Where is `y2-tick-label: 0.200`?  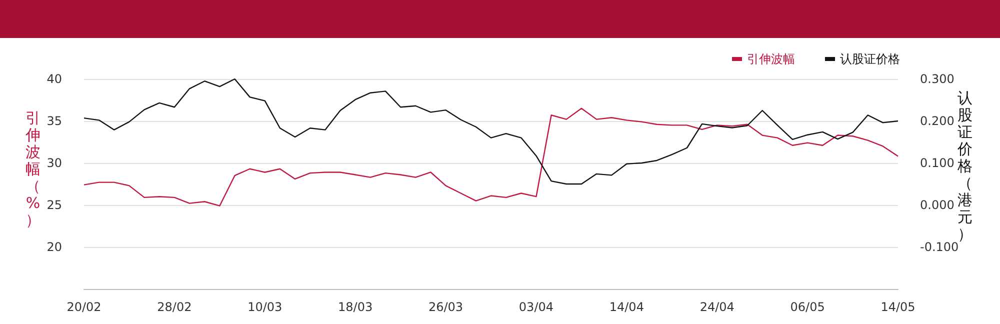
y2-tick-label: 0.200 is located at coordinates (937, 121).